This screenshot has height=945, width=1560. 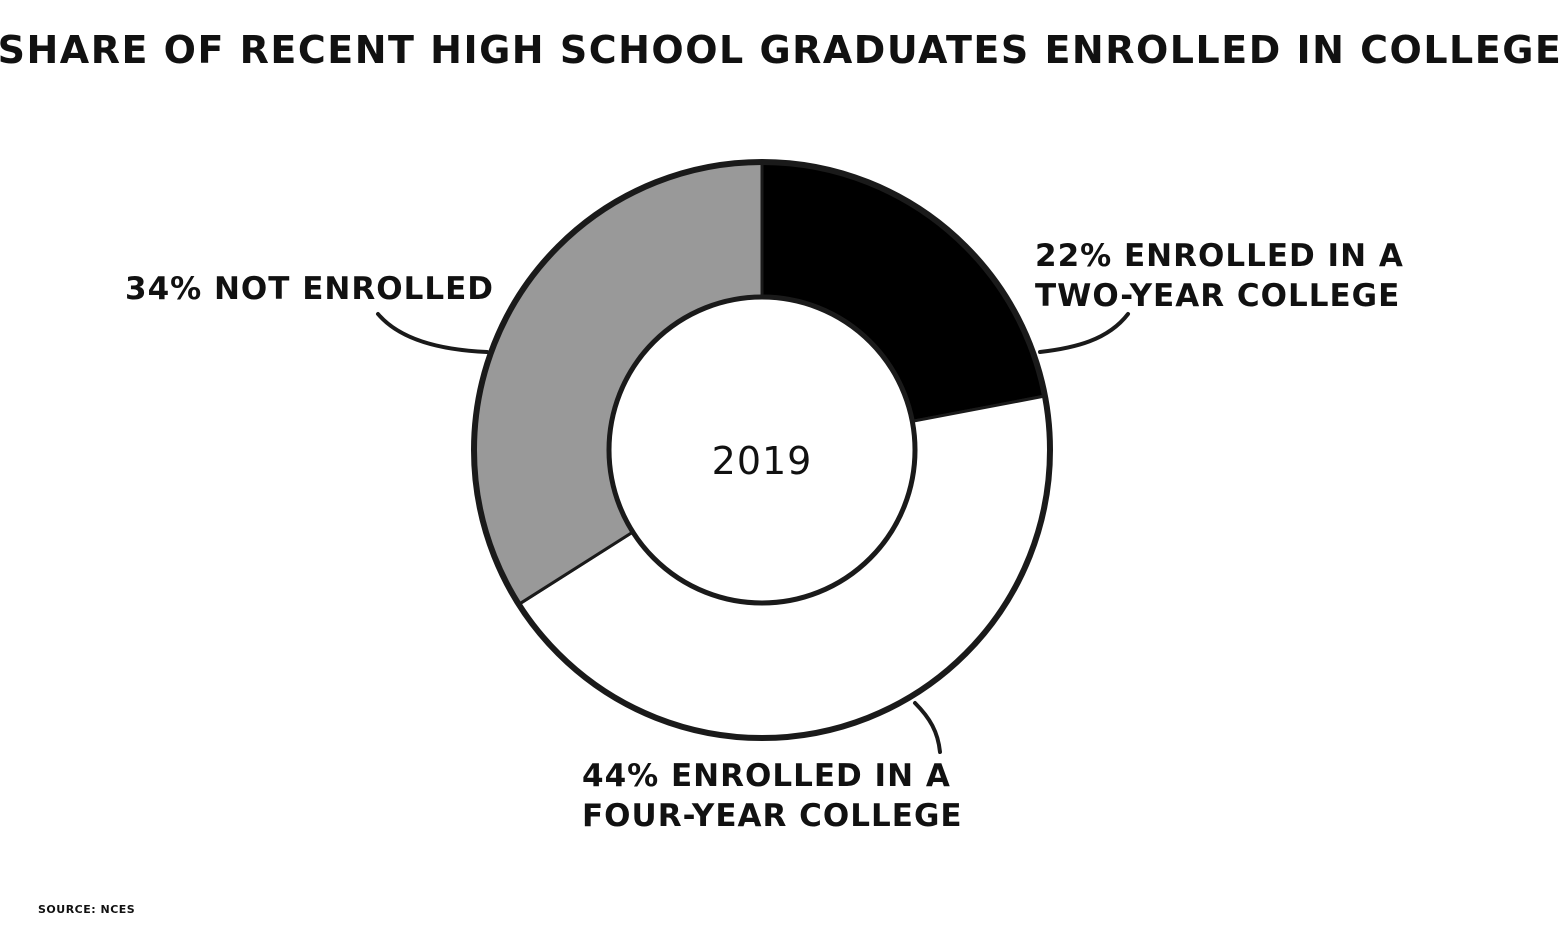 I want to click on slice-label-line: 44% ENROLLED IN A, so click(x=766, y=776).